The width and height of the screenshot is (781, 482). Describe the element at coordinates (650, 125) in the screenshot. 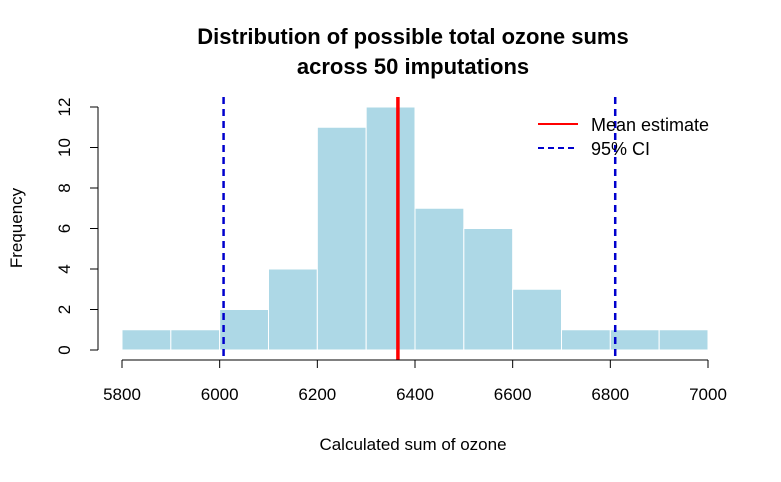

I see `legend-mean-label: Mean estimate` at that location.